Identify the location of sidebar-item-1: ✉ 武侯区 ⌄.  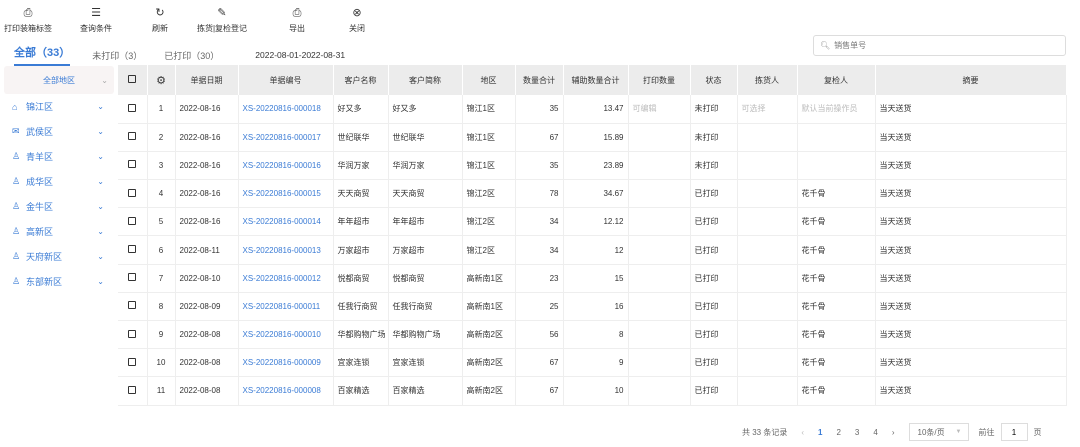
(59, 131).